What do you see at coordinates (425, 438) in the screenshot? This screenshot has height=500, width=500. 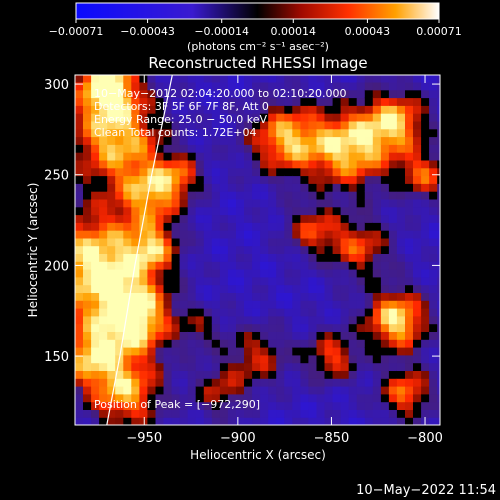 I see `x-tick-label: −800` at bounding box center [425, 438].